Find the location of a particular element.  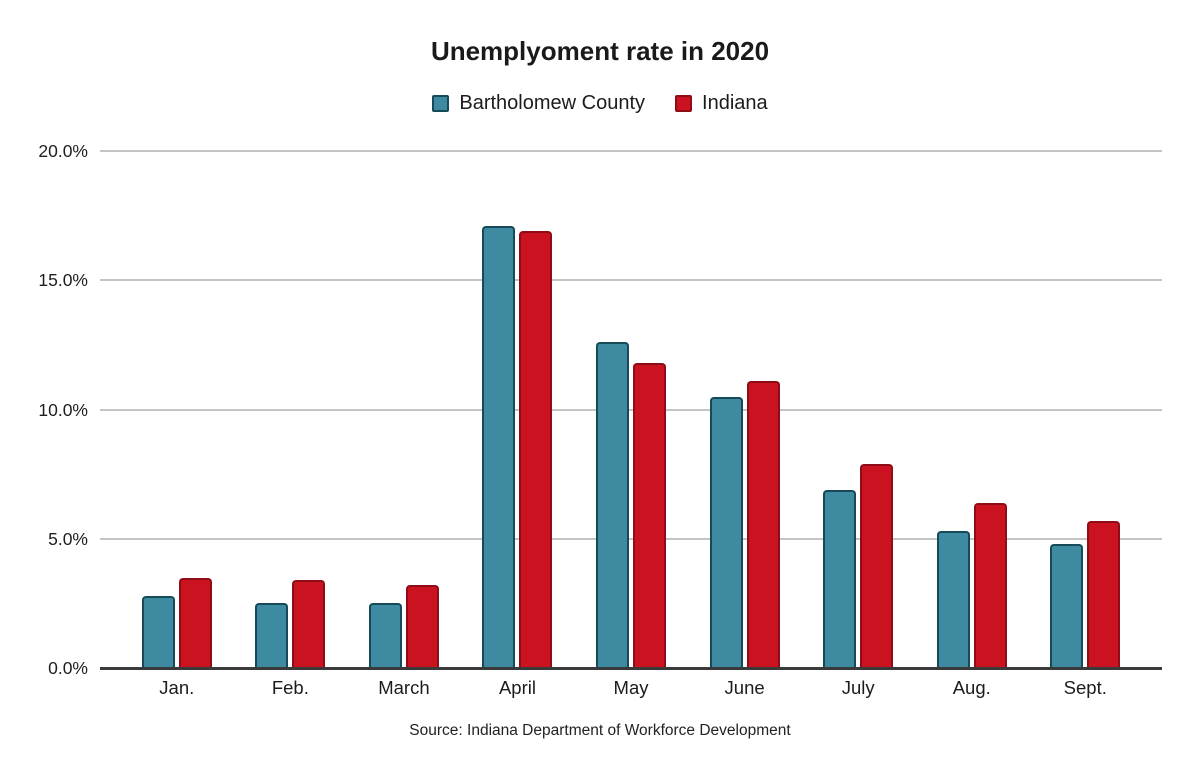

bar-bartholomew-county-may is located at coordinates (613, 505).